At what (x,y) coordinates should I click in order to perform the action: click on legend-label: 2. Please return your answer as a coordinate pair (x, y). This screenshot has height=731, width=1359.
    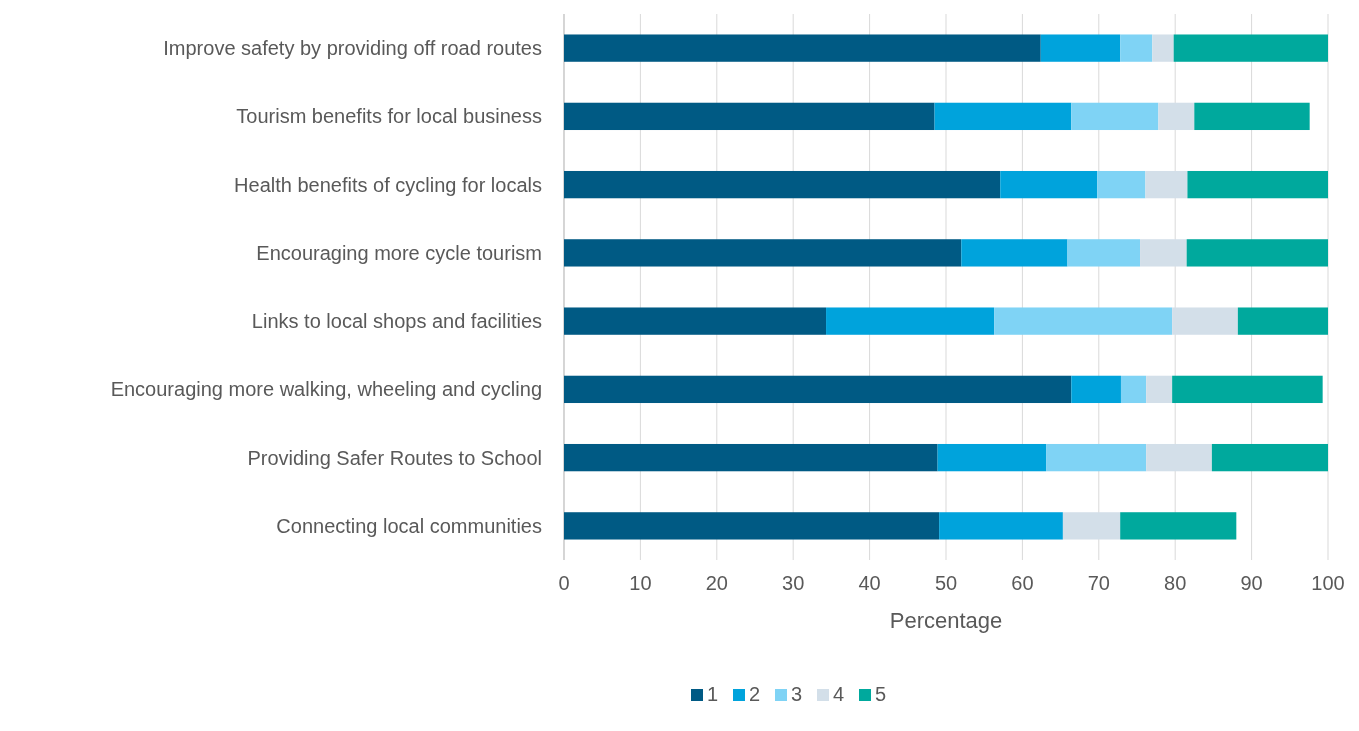
    Looking at the image, I should click on (755, 694).